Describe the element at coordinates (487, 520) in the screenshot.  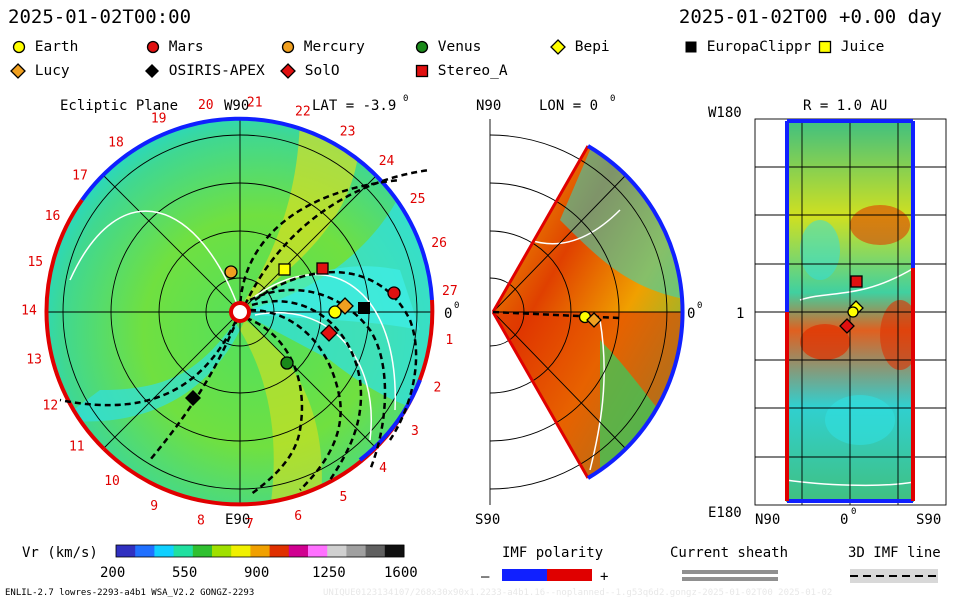
I see `meridional-bottom-label: S90` at that location.